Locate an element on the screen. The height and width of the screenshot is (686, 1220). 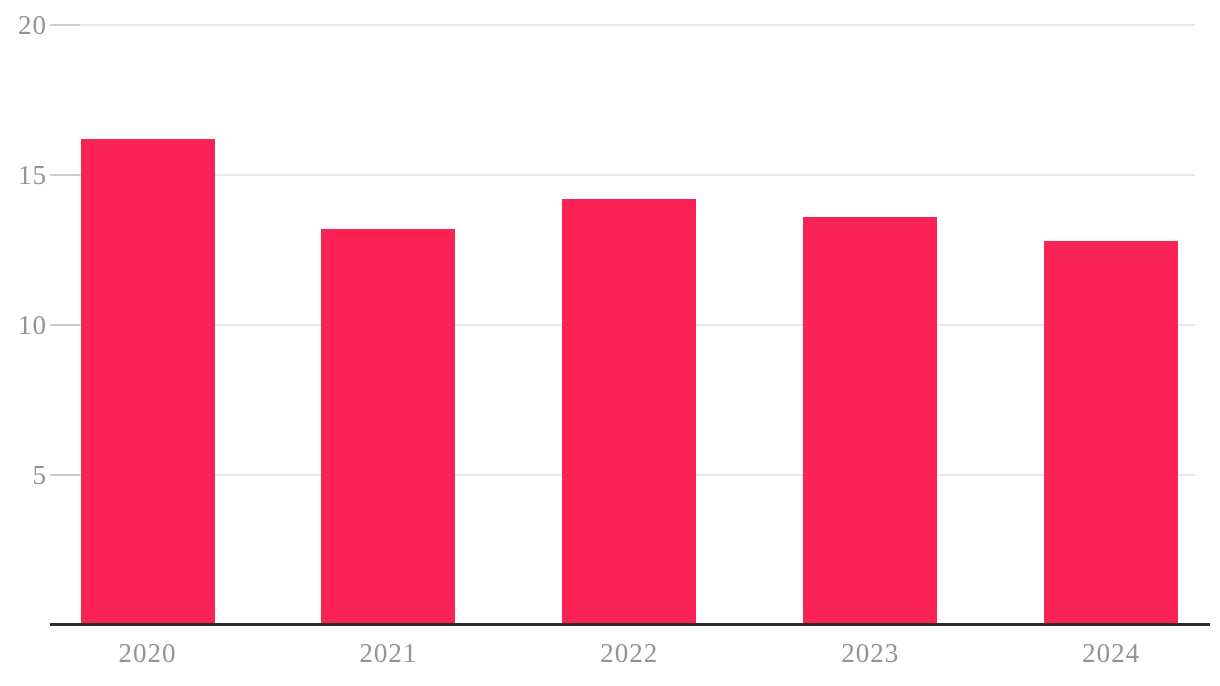
x-axis-category-label: 2020 is located at coordinates (147, 653).